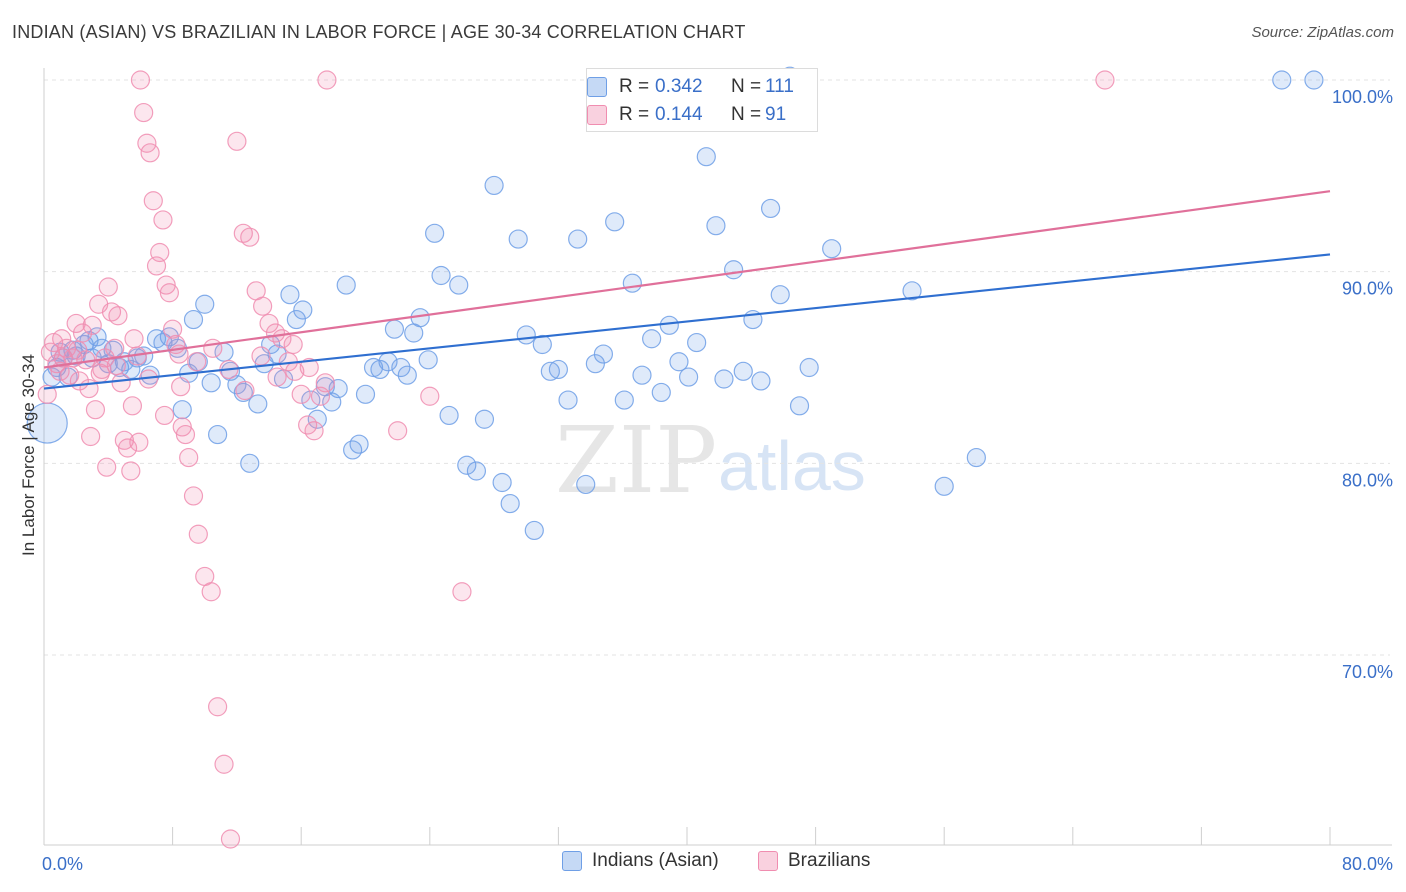 This screenshot has height=892, width=1406. I want to click on n-value: 111, so click(779, 86).